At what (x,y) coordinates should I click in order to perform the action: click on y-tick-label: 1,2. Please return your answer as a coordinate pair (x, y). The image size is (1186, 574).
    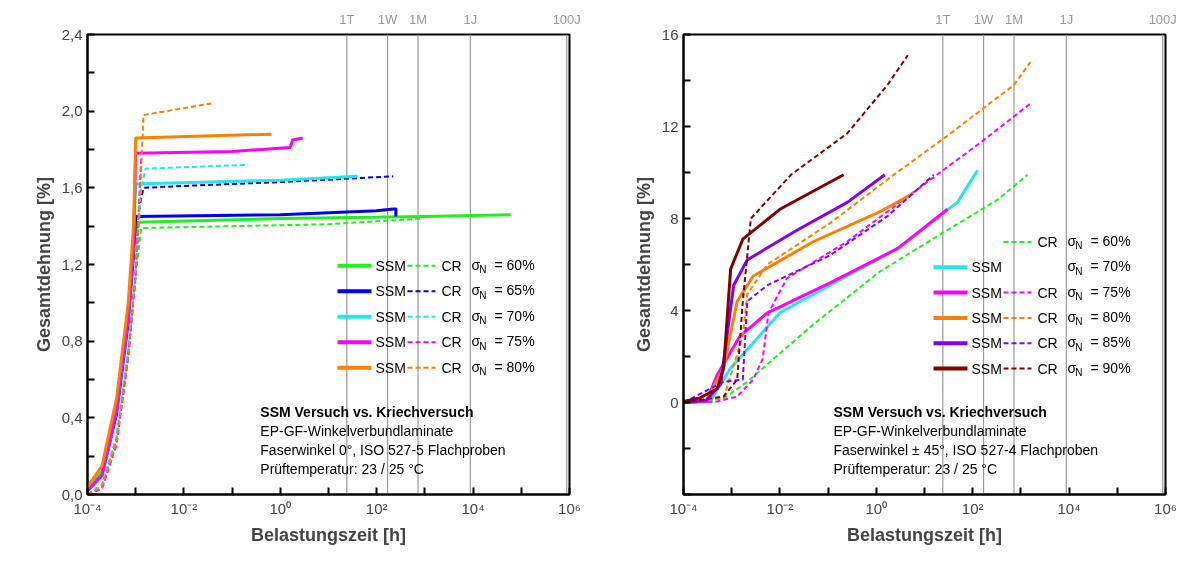
    Looking at the image, I should click on (72, 264).